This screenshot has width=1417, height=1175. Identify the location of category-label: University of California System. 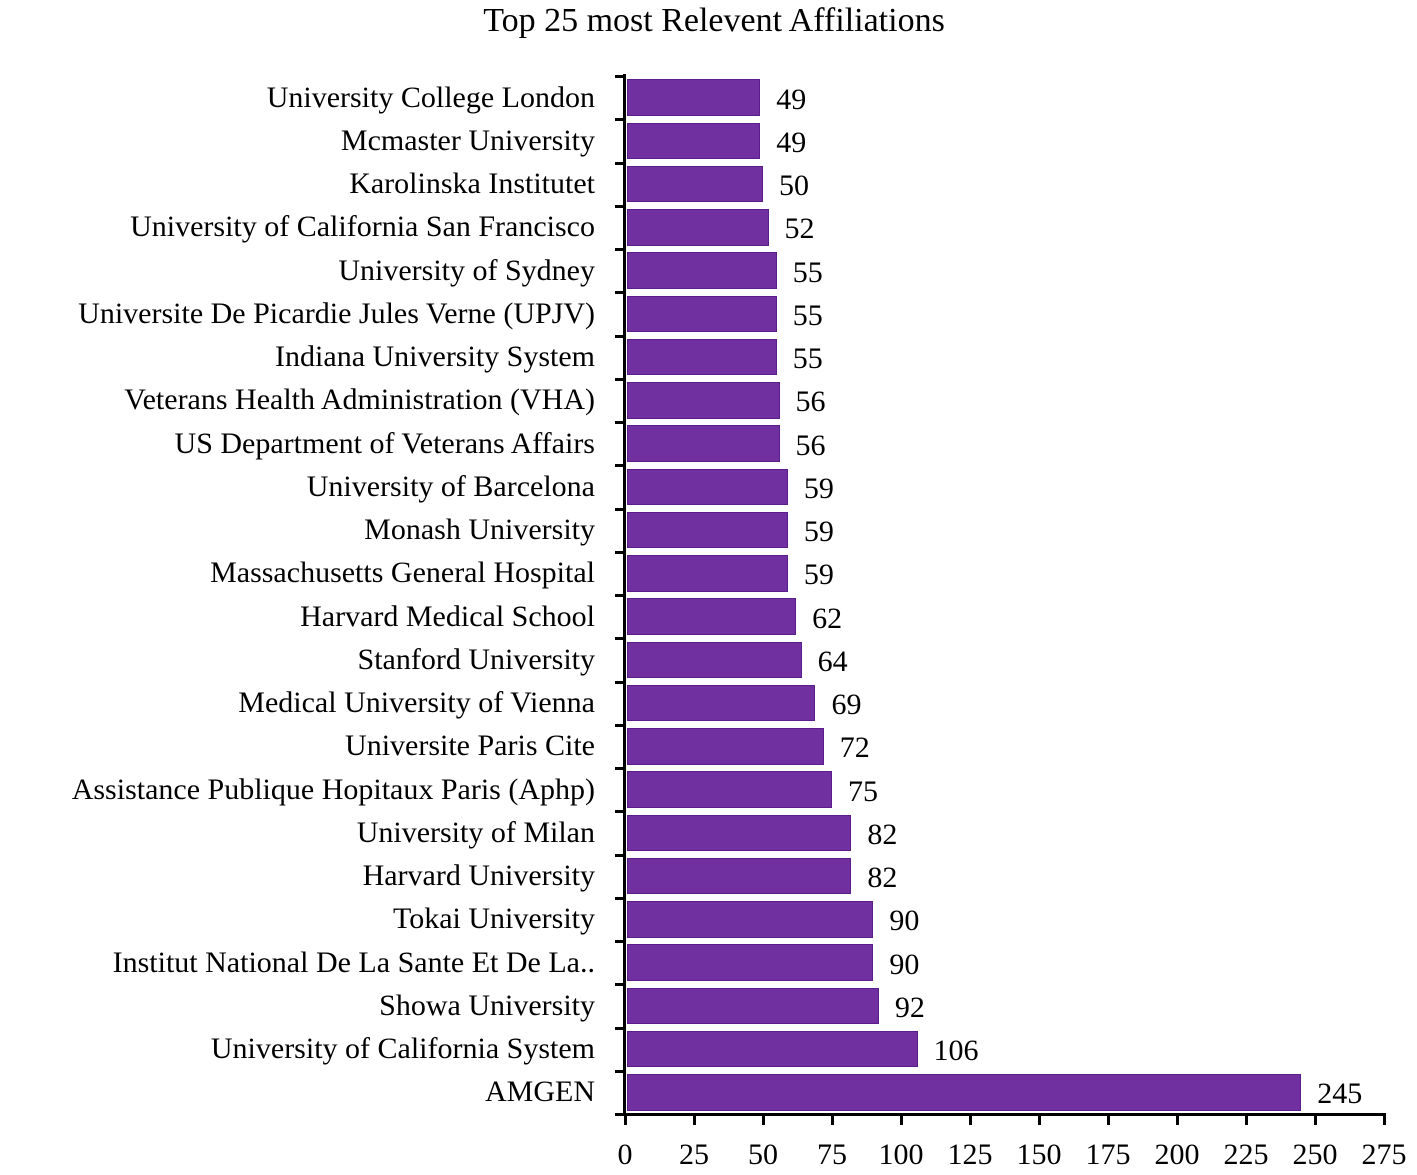
(402, 1049).